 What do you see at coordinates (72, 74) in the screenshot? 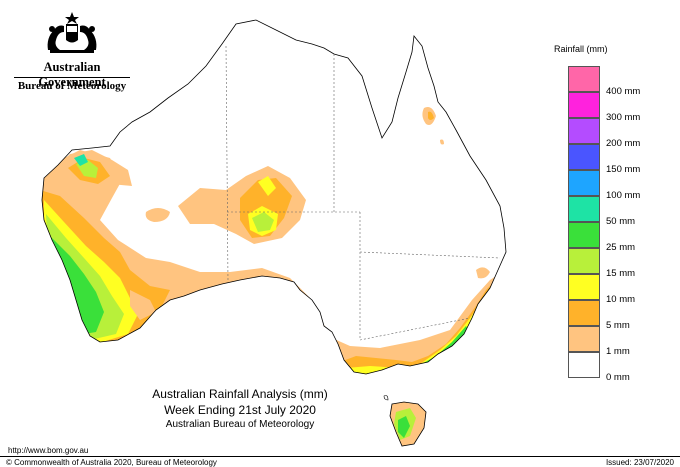
I see `government-name: Australian Government` at bounding box center [72, 74].